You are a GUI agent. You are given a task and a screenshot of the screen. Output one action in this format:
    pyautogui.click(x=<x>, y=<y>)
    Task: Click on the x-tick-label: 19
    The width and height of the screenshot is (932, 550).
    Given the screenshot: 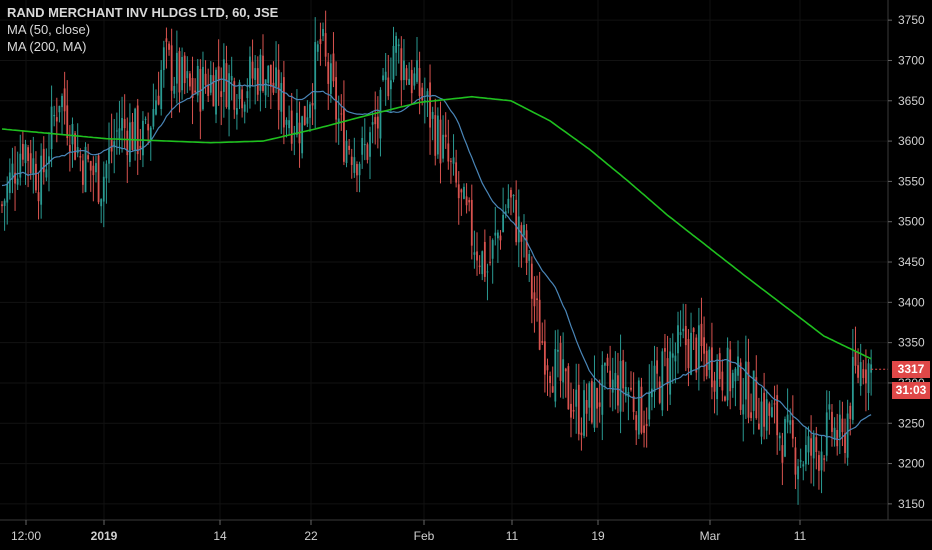 What is the action you would take?
    pyautogui.click(x=598, y=536)
    